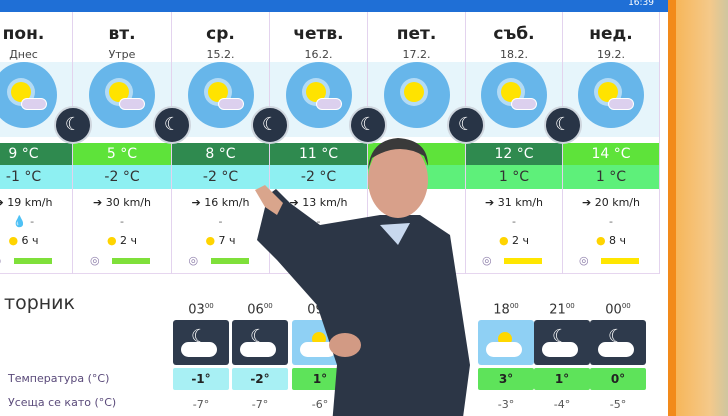  I want to click on hour-column: 0000 ☾ 0° -5°, so click(618, 356).